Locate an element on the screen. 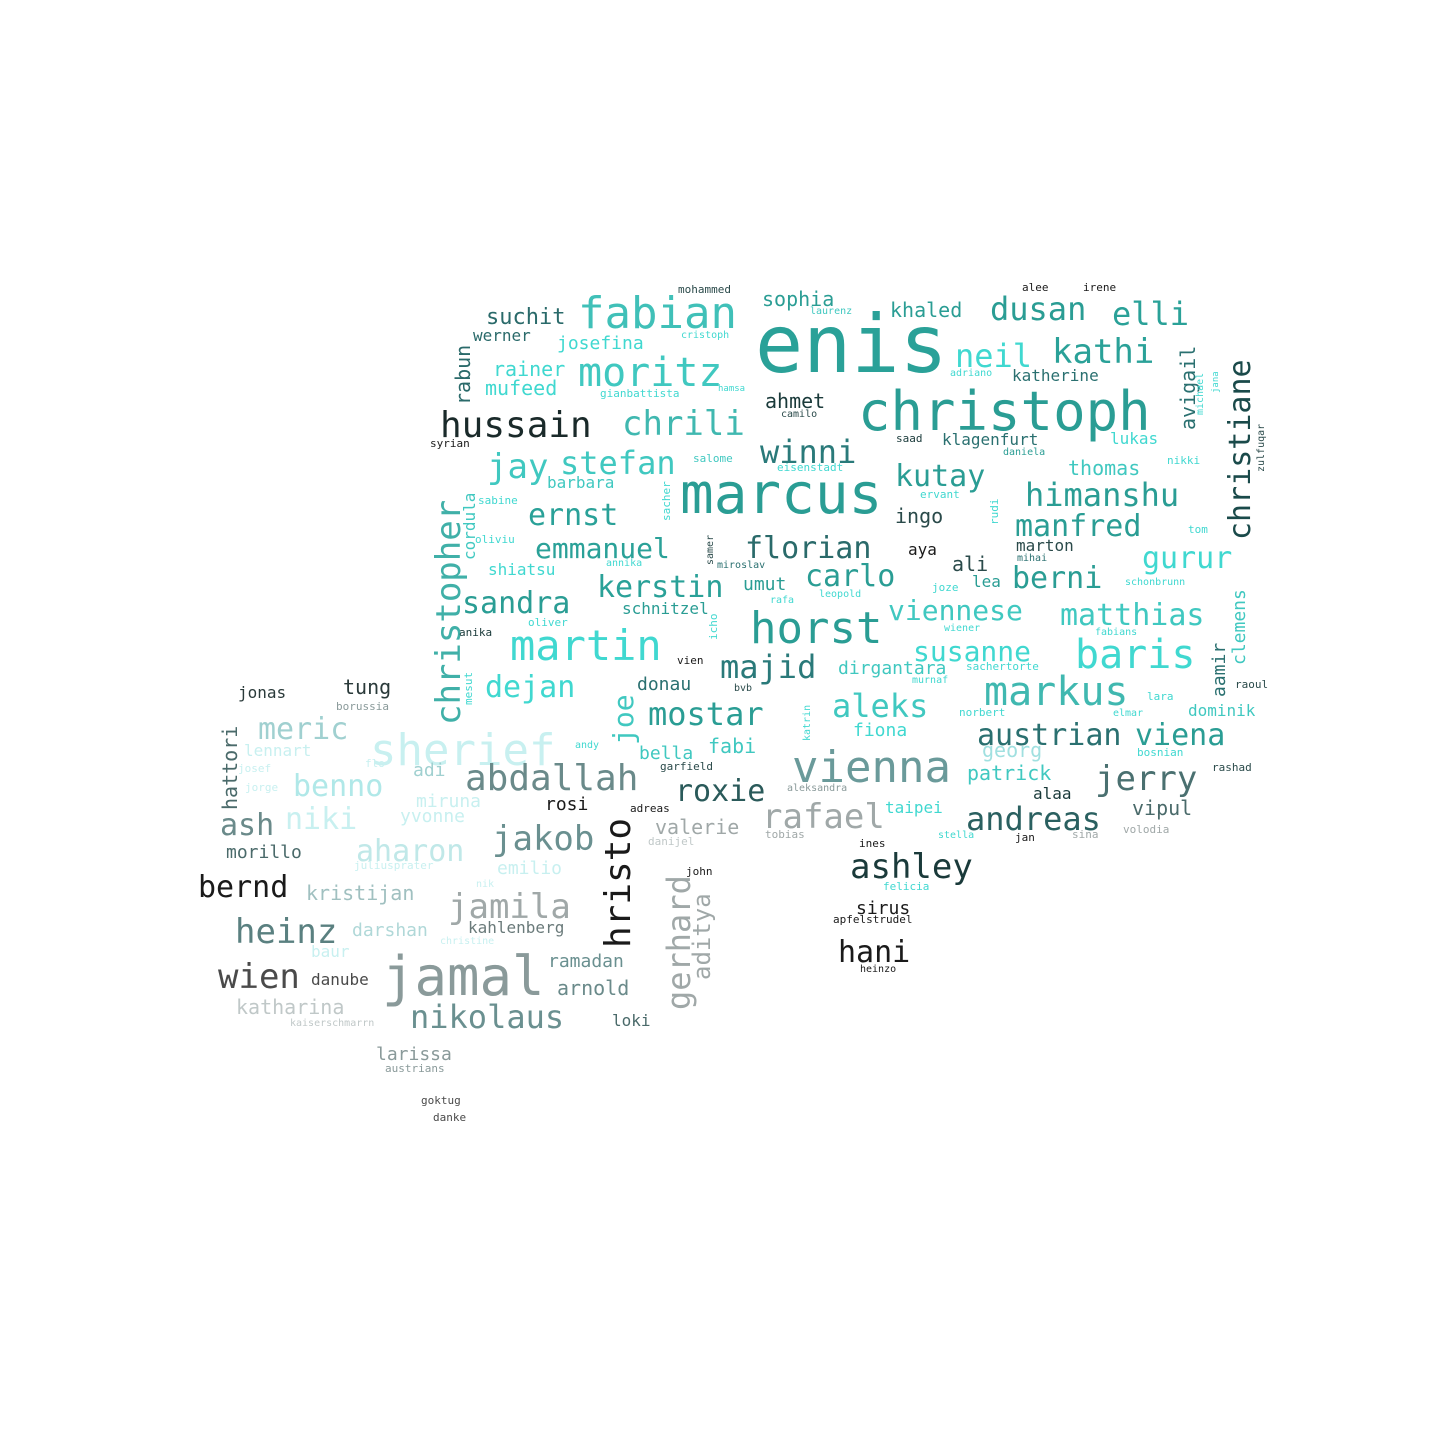 The width and height of the screenshot is (1440, 1440). word-john: john is located at coordinates (699, 871).